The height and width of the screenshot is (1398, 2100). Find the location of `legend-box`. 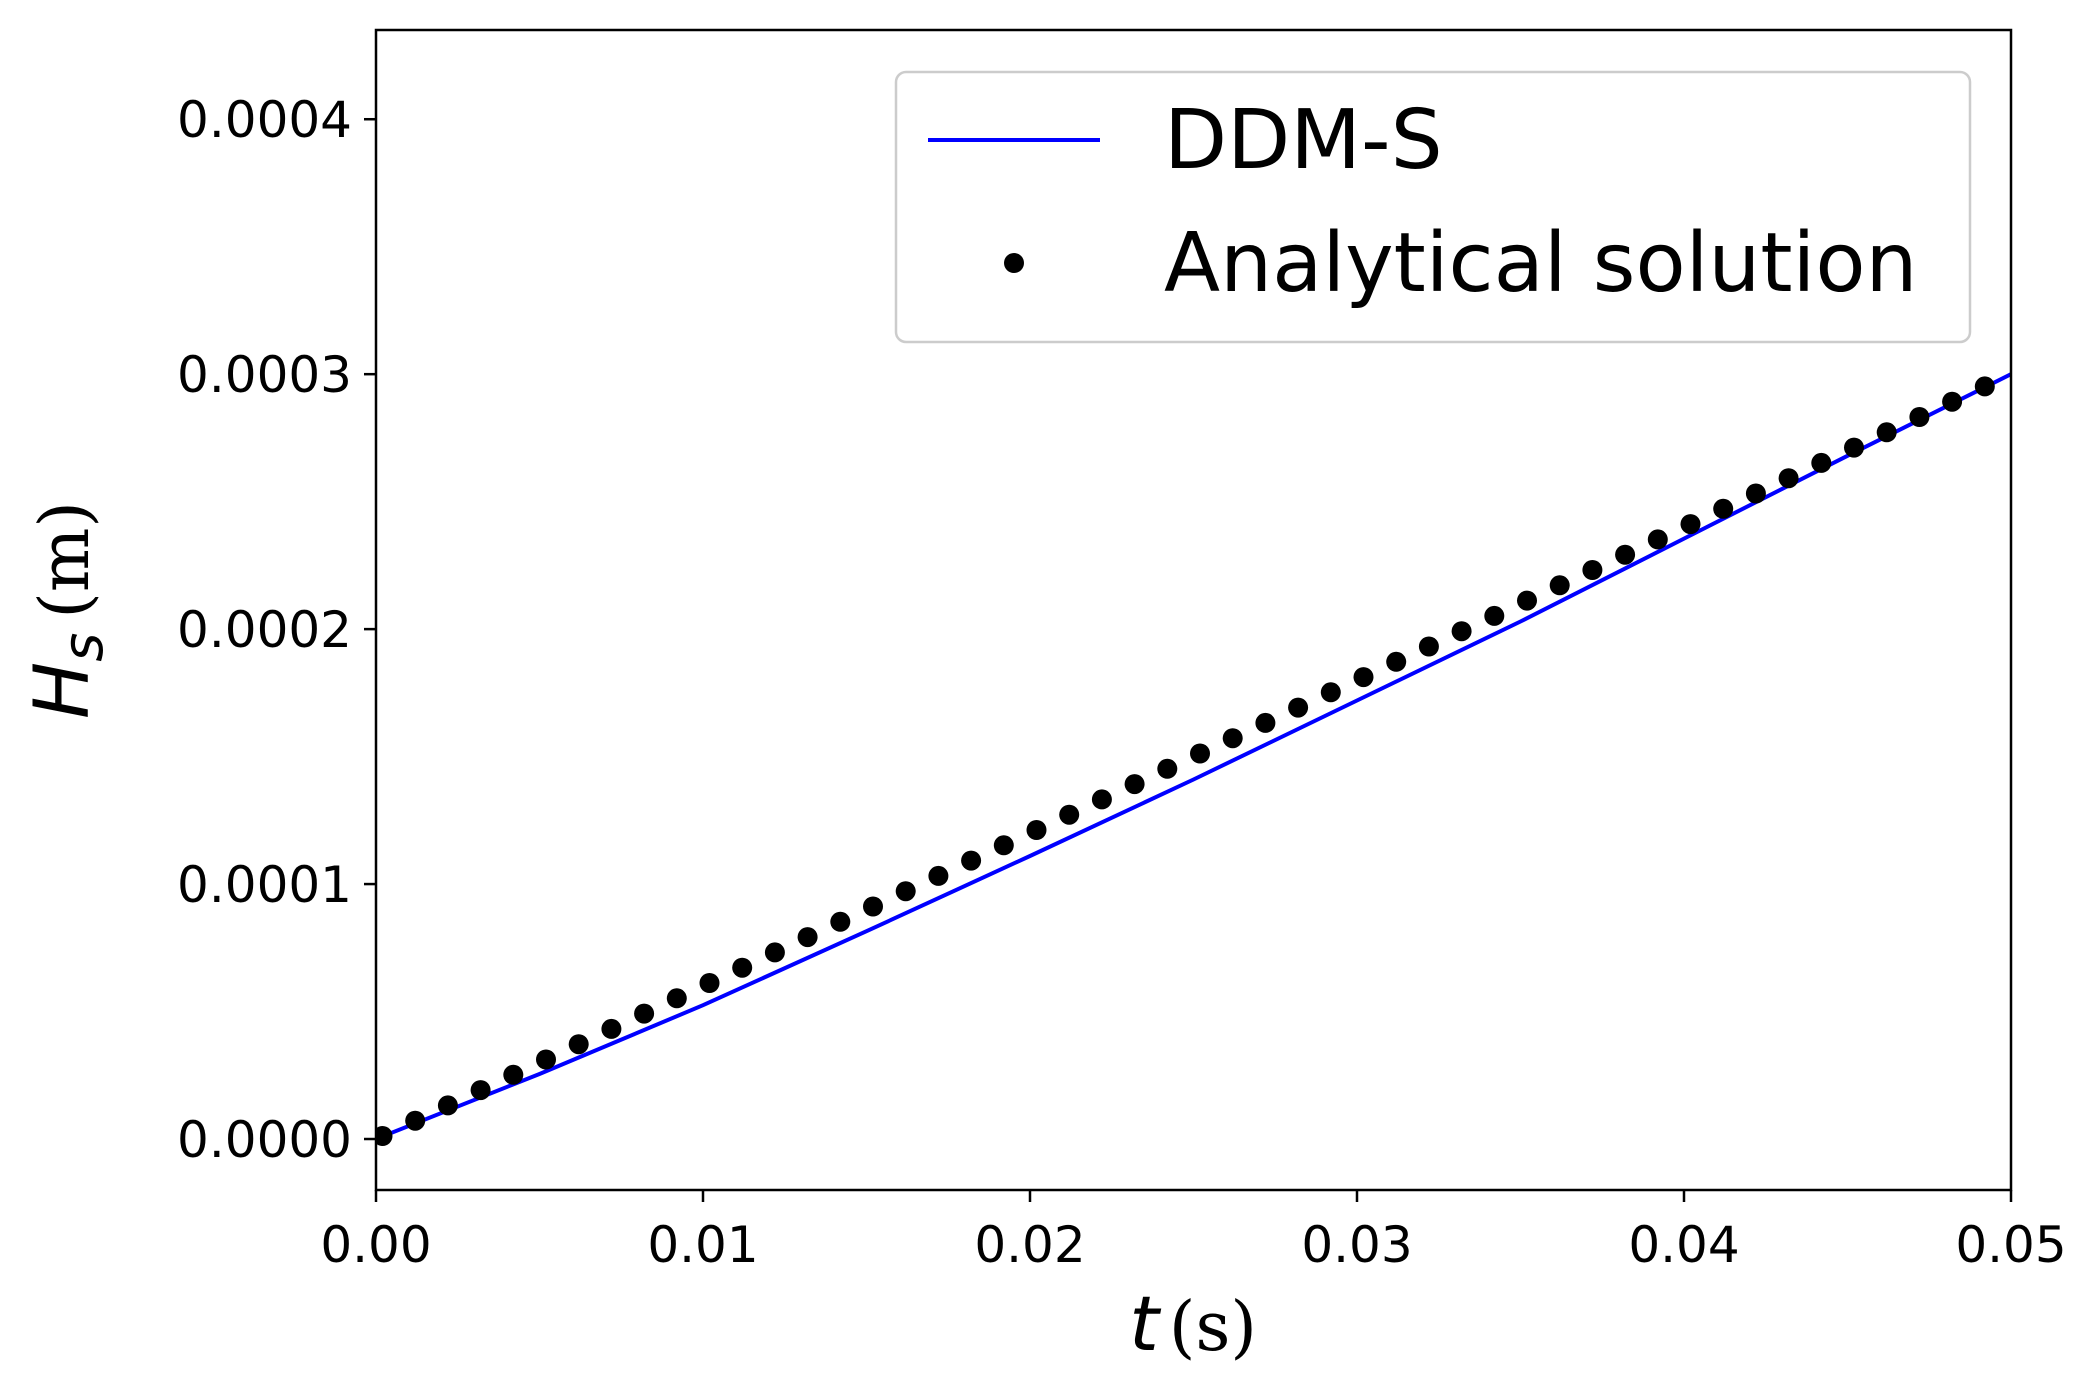

legend-box is located at coordinates (1433, 207).